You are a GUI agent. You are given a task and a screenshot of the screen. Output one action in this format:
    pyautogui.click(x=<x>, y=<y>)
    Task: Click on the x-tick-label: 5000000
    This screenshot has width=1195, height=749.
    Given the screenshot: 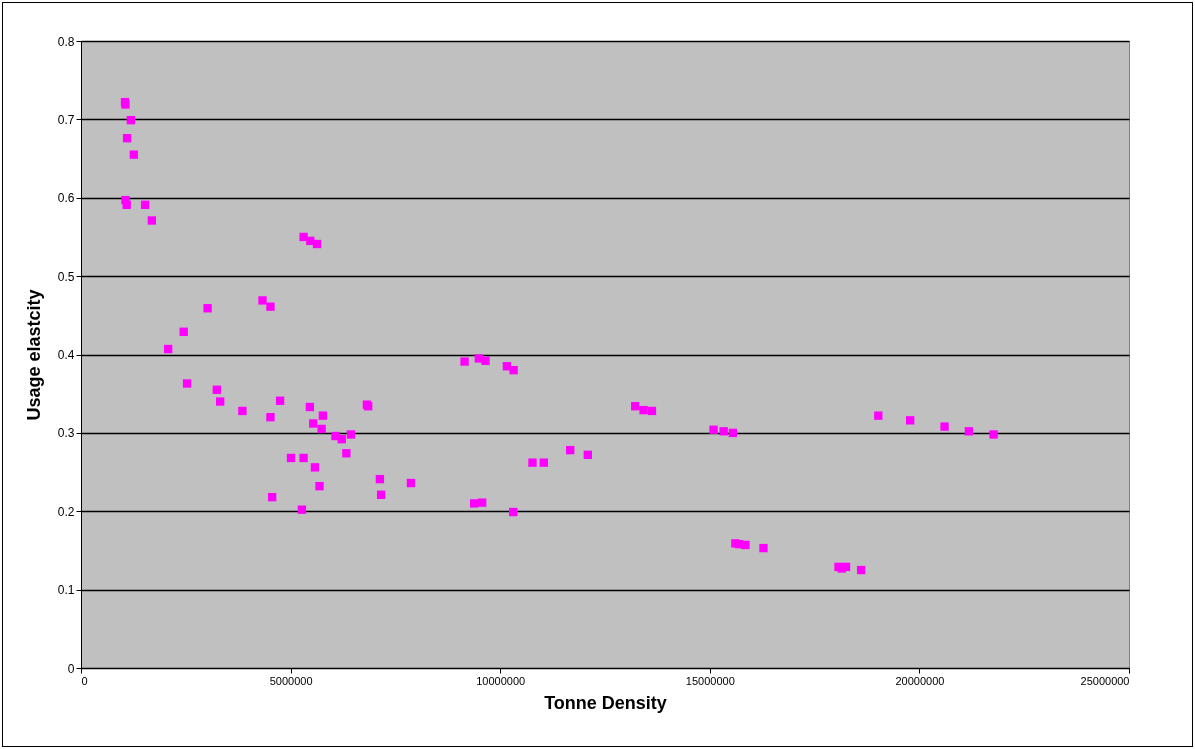 What is the action you would take?
    pyautogui.click(x=291, y=680)
    